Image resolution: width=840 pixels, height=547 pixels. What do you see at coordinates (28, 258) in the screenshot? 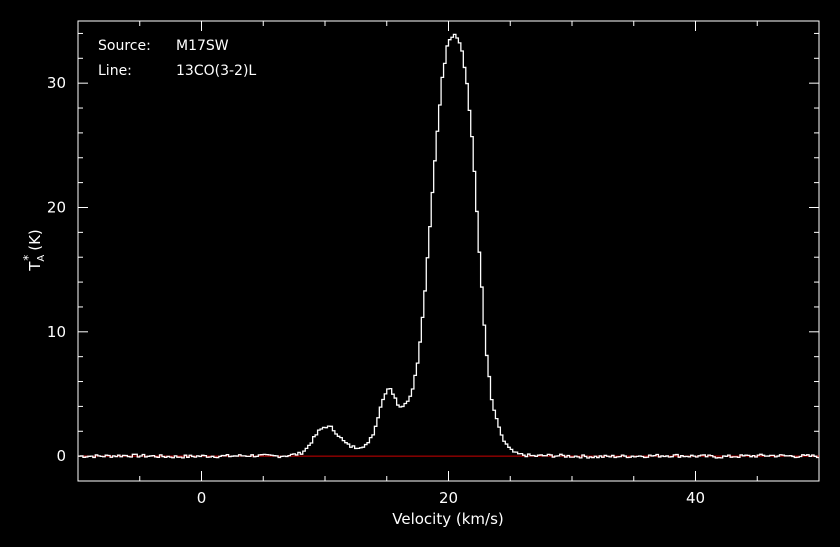
I see `y-axis-label-superscript: *` at bounding box center [28, 258].